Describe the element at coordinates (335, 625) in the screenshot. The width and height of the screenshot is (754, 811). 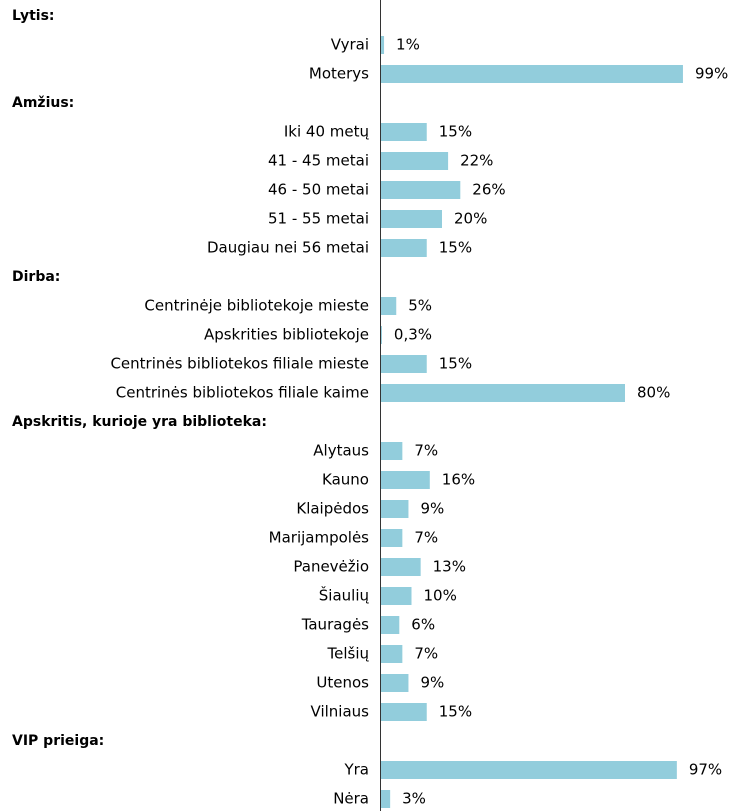
I see `category-label: Tauragės` at that location.